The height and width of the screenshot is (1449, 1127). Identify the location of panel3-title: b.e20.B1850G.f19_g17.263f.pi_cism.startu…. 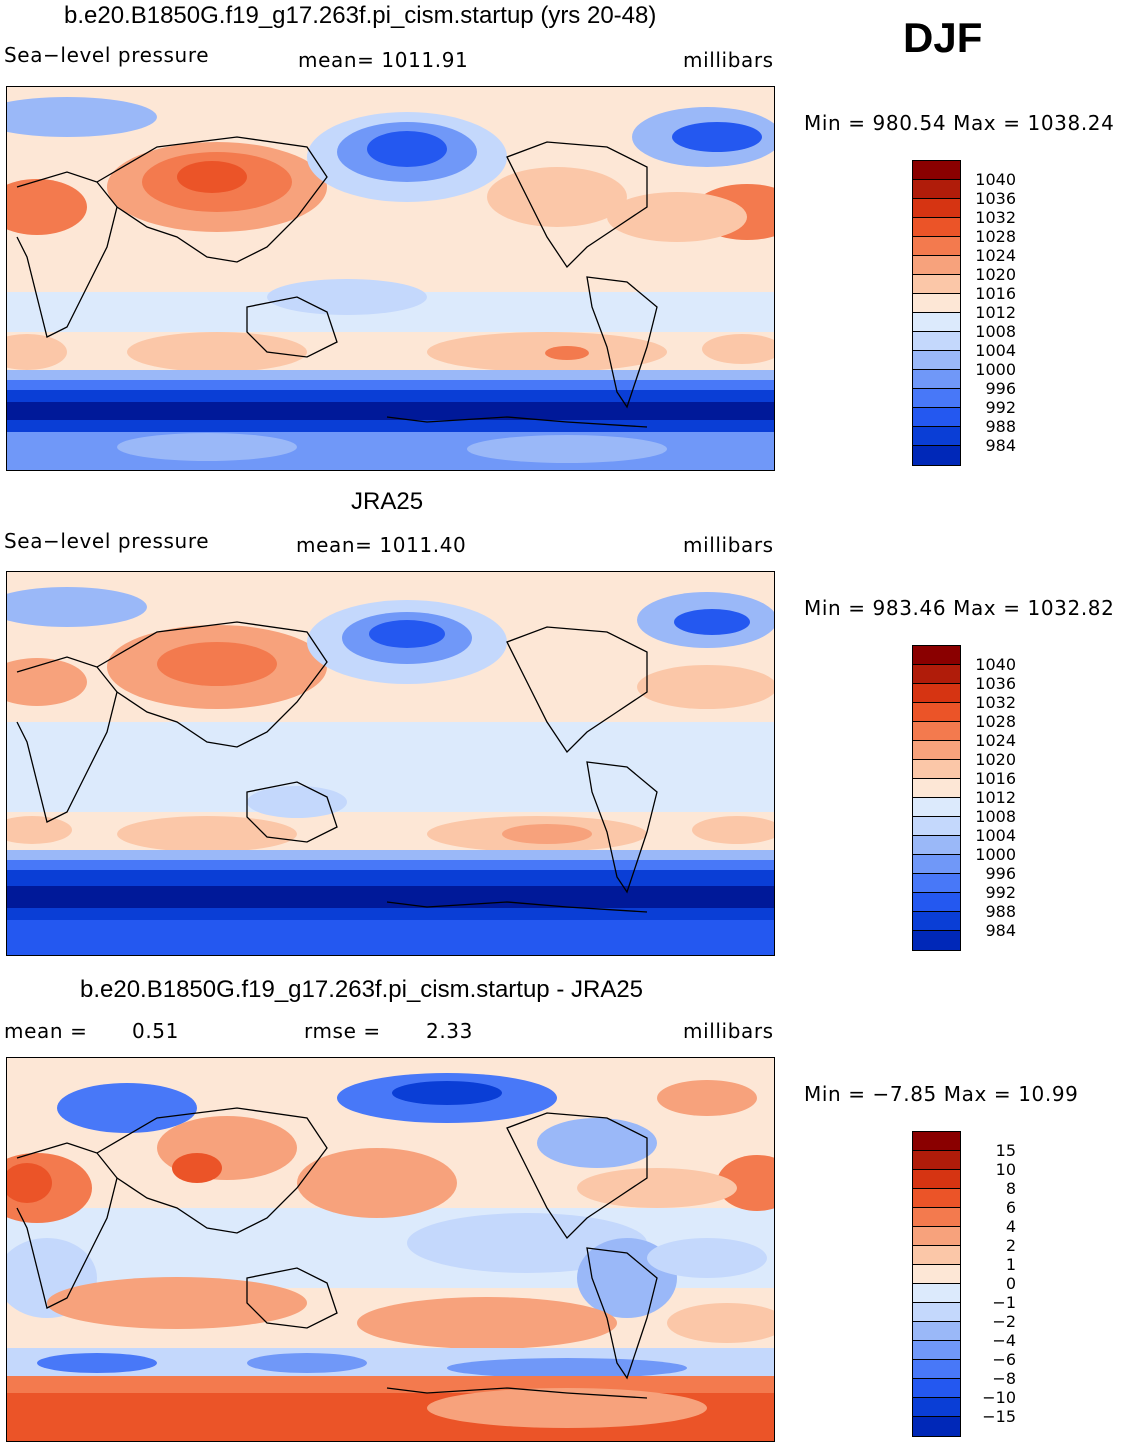
(362, 989).